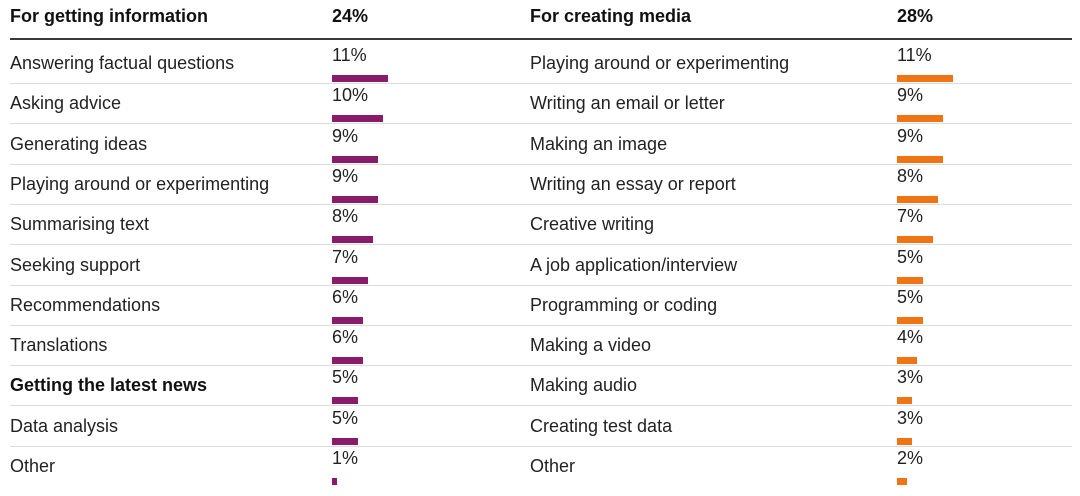 This screenshot has height=496, width=1080. What do you see at coordinates (85, 304) in the screenshot?
I see `category-label: Recommendations` at bounding box center [85, 304].